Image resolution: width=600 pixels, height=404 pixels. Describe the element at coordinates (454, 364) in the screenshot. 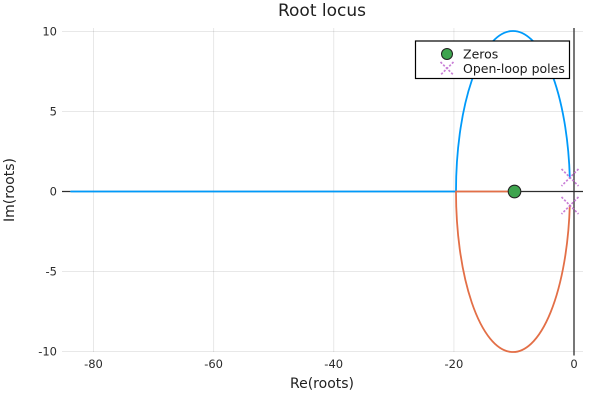

I see `x-tick-m20: -20` at that location.